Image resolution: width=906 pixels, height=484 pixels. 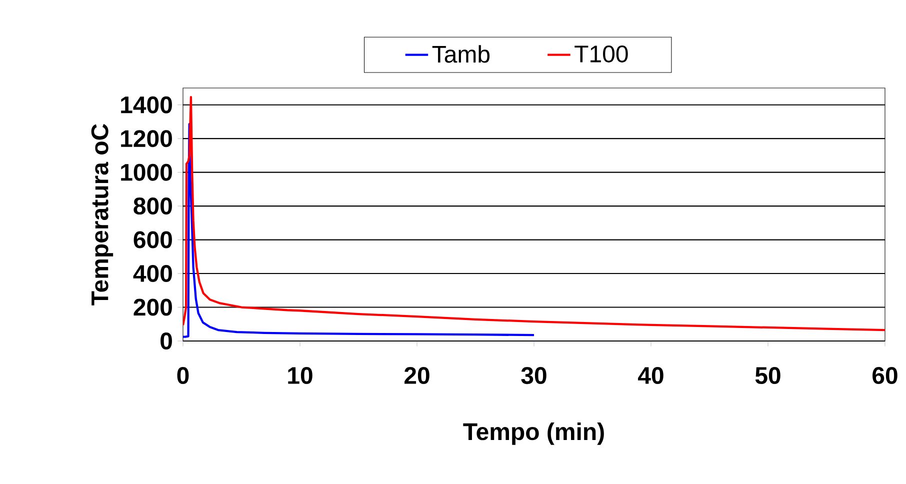 What do you see at coordinates (461, 54) in the screenshot?
I see `legend-label: Tamb` at bounding box center [461, 54].